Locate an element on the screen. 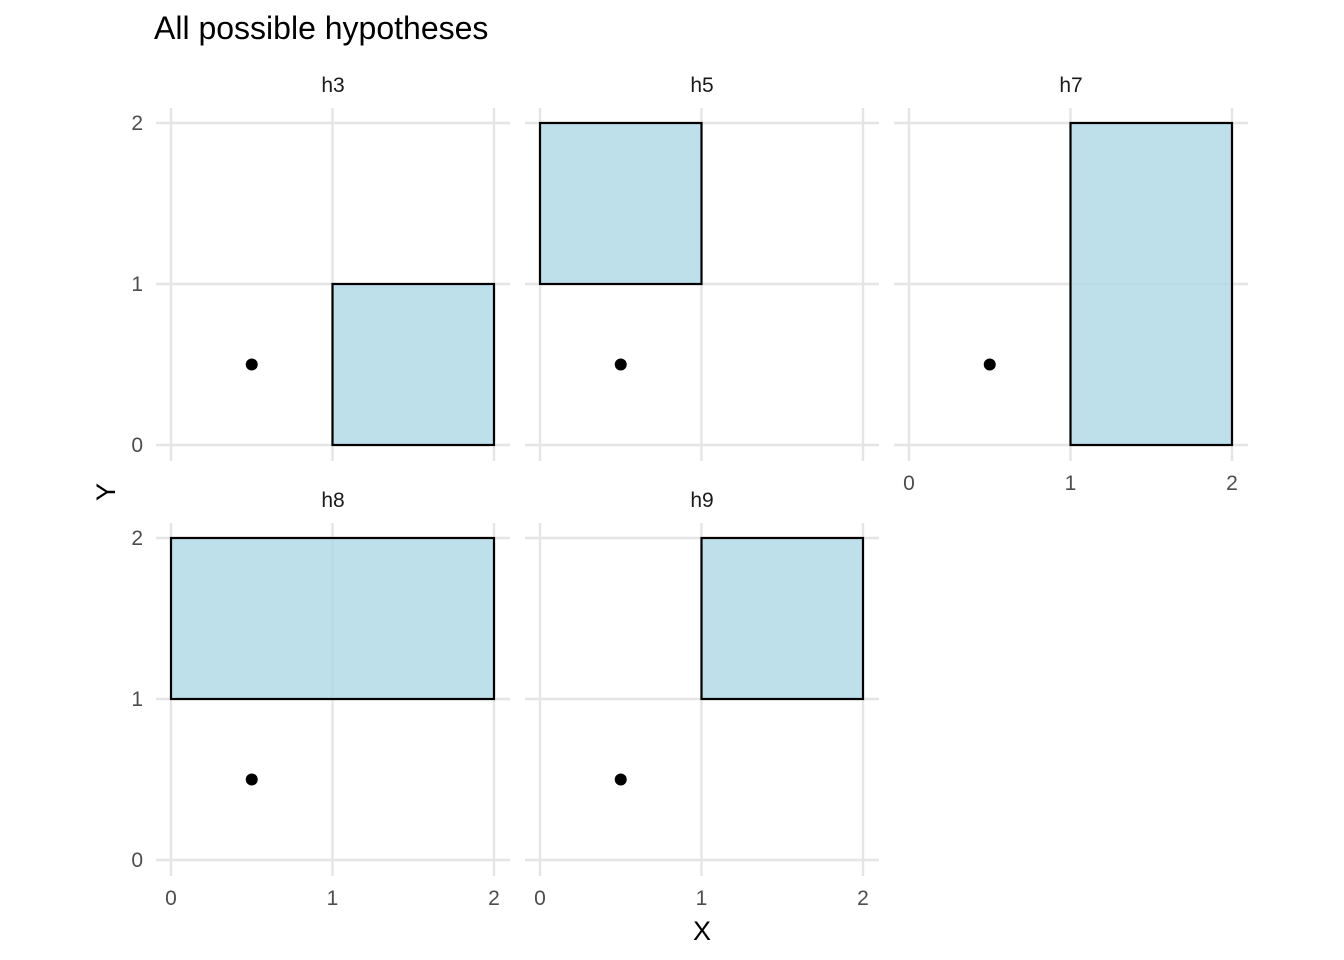 This screenshot has width=1344, height=960. facet-strip-label: h7 is located at coordinates (1070, 85).